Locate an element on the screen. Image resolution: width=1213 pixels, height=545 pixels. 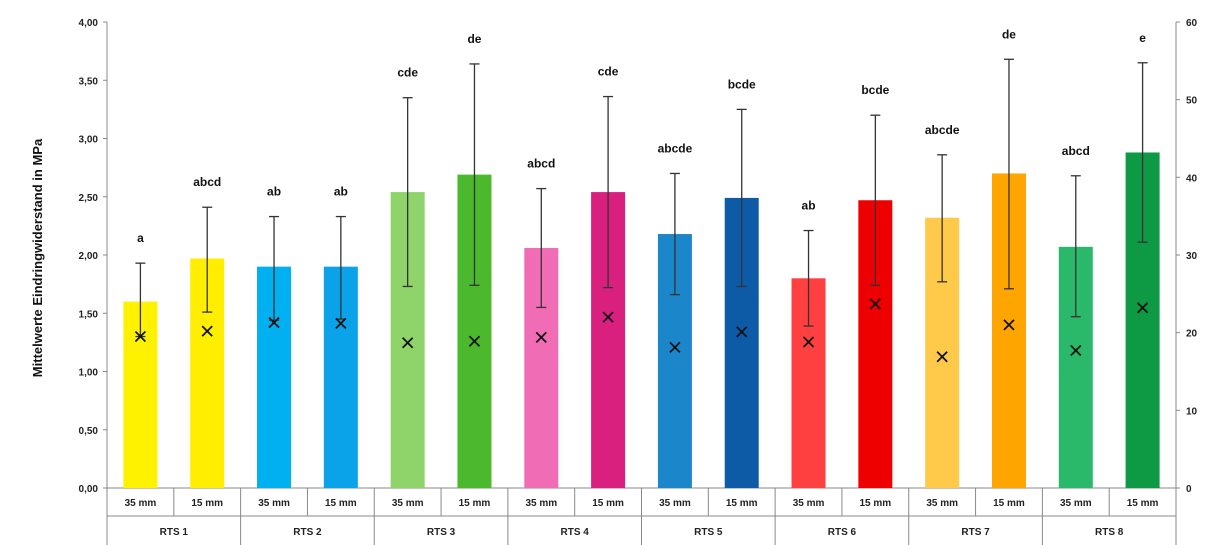
group-label: RTS 3 is located at coordinates (441, 532).